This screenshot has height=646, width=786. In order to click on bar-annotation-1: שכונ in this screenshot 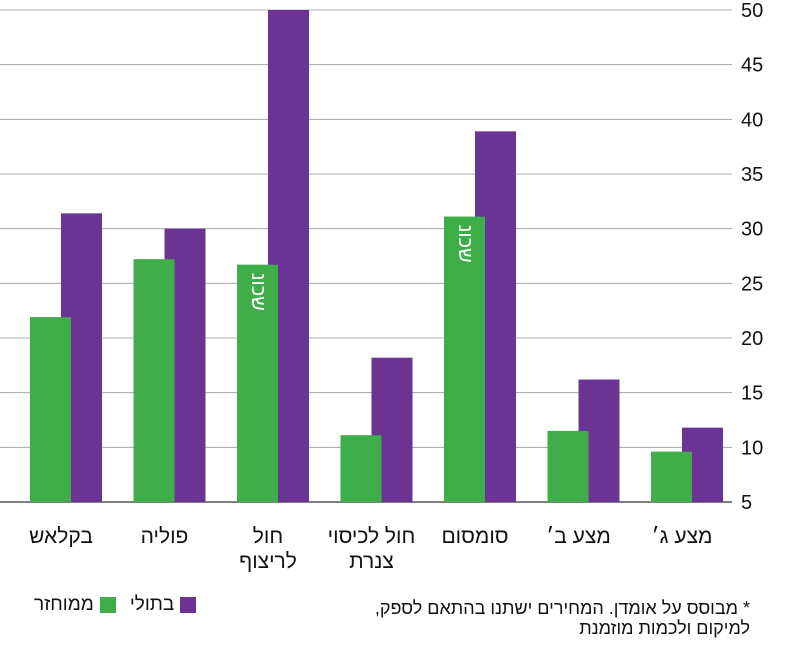, I will do `click(465, 244)`.